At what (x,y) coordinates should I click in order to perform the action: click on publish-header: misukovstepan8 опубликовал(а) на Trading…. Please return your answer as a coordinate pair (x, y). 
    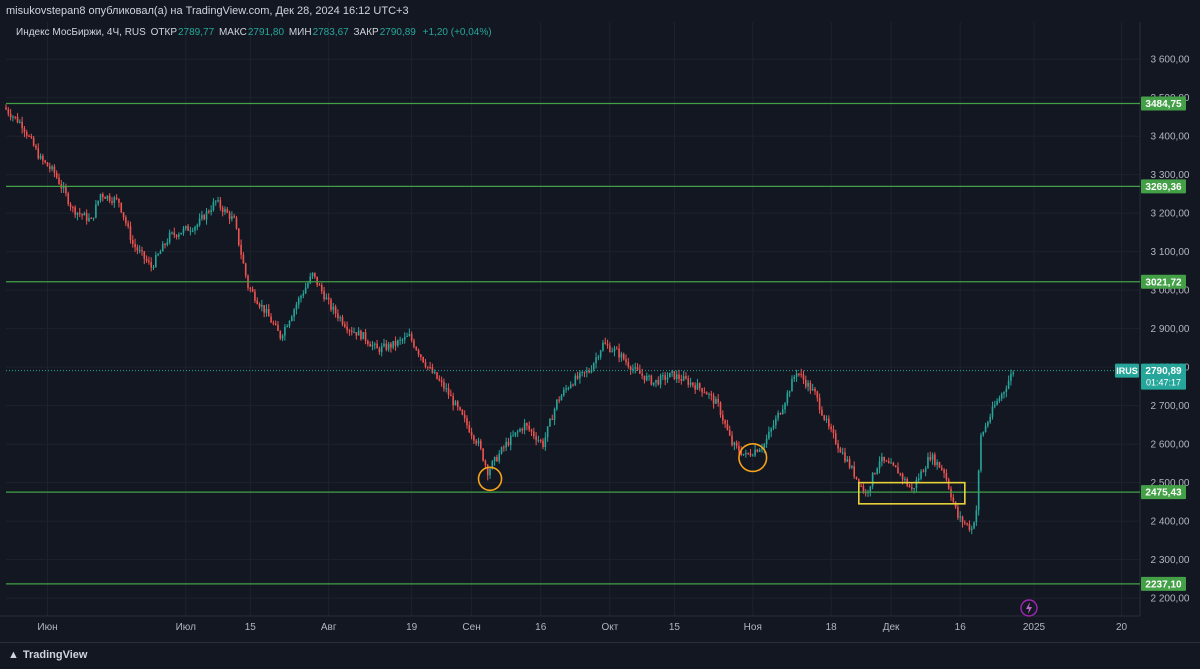
    Looking at the image, I should click on (600, 11).